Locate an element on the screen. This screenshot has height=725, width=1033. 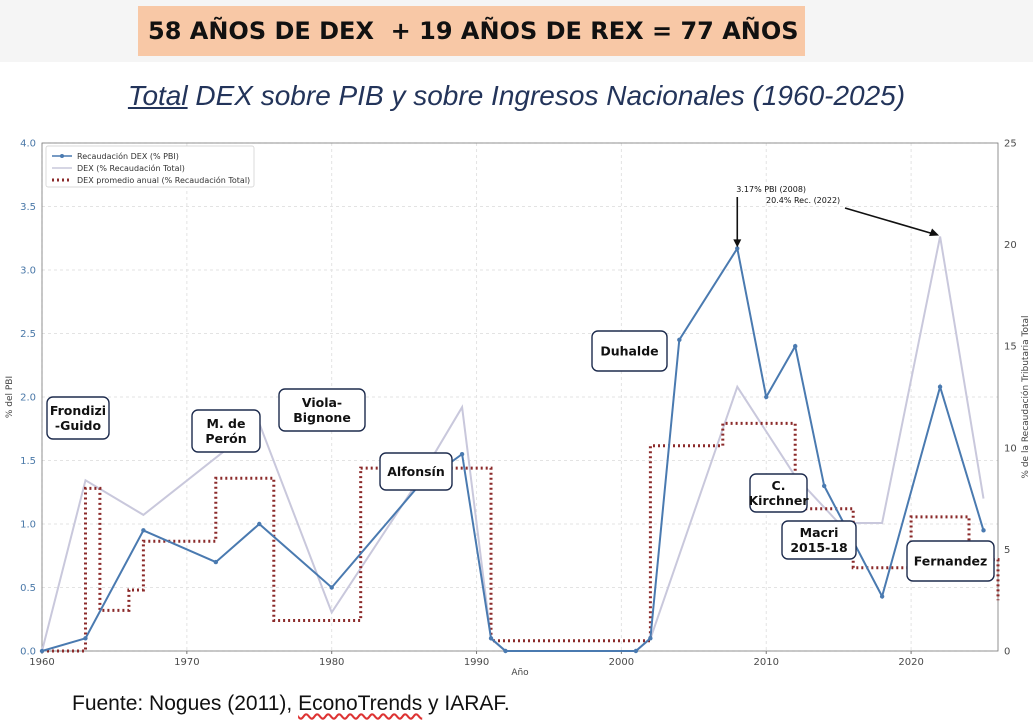
y-left-tick-label: 2.0 is located at coordinates (28, 398).